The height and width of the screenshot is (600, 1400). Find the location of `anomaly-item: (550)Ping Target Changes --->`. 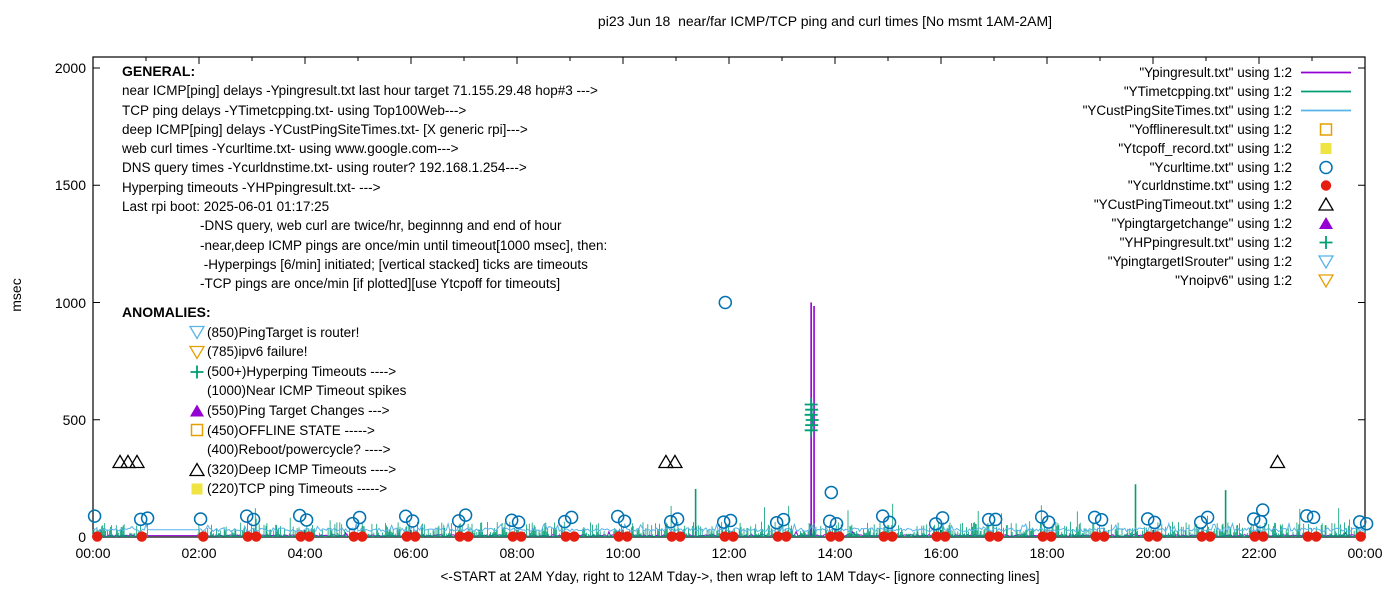

anomaly-item: (550)Ping Target Changes ---> is located at coordinates (264, 411).